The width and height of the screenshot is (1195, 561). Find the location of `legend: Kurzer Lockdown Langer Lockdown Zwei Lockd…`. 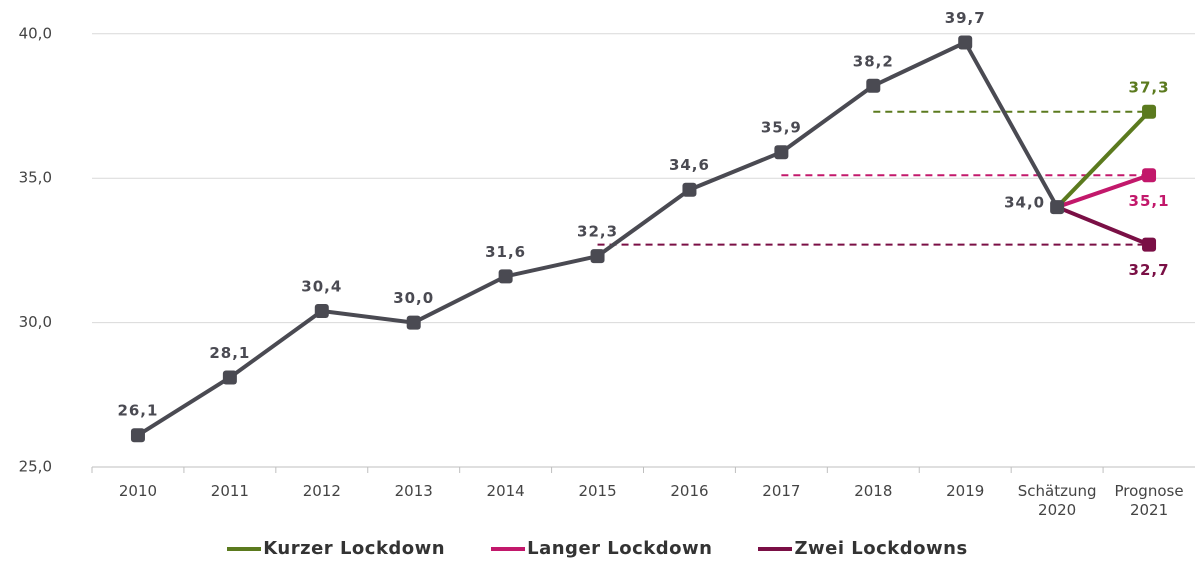

legend: Kurzer Lockdown Langer Lockdown Zwei Lockd… is located at coordinates (597, 548).